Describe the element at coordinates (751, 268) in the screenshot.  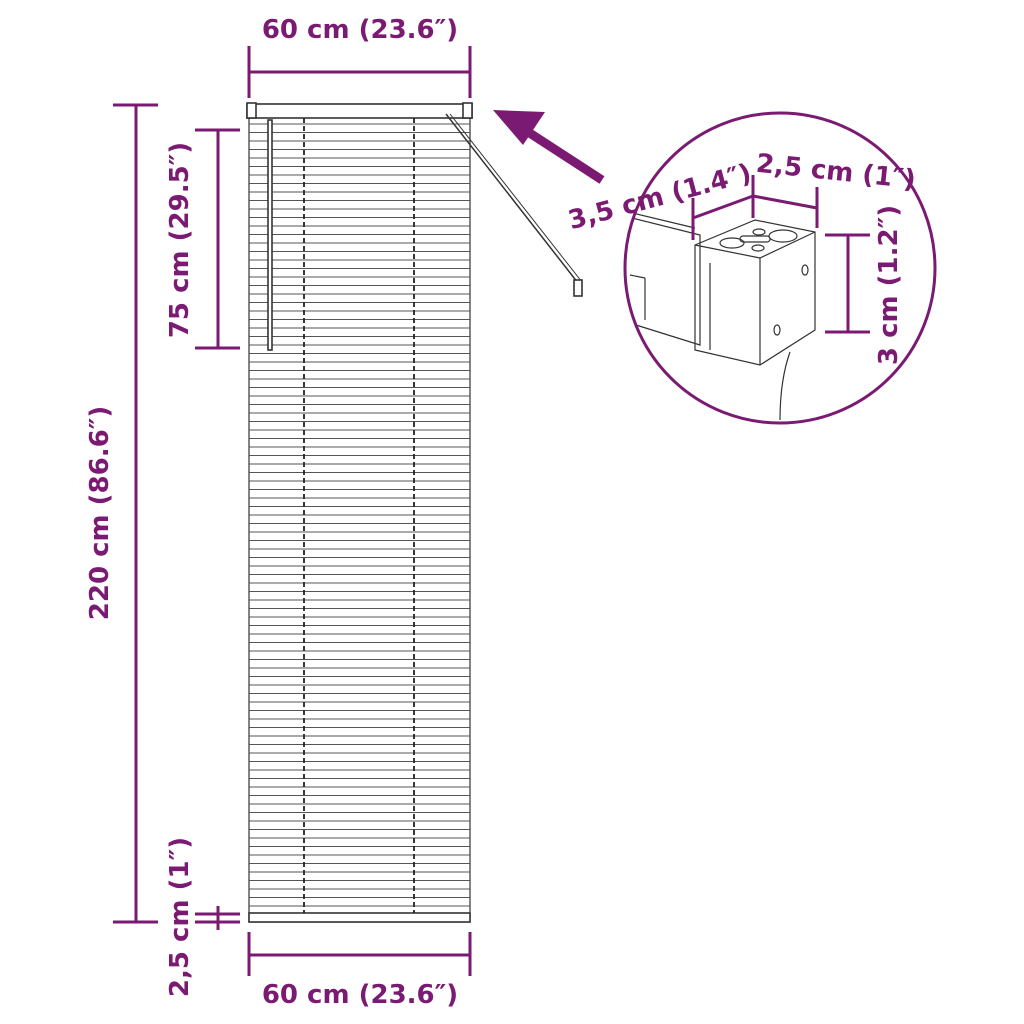
I see `headrail-detail-inset: 3,5 cm (1.4″) 2,5 cm (1″) 3 cm (1.2″)` at that location.